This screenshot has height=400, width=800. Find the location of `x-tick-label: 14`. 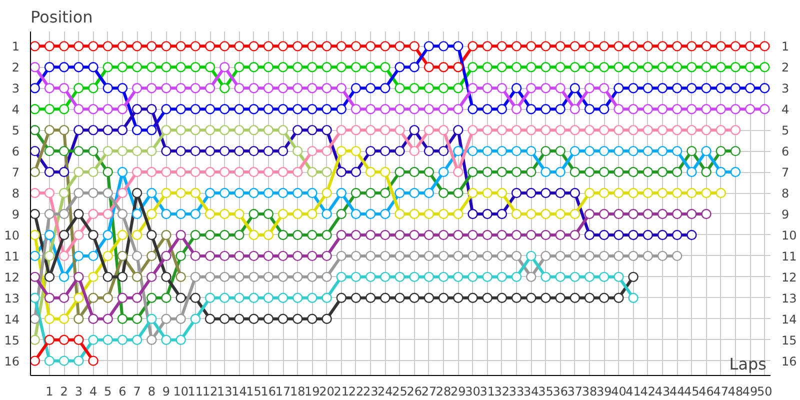

x-tick-label: 14 is located at coordinates (239, 391).